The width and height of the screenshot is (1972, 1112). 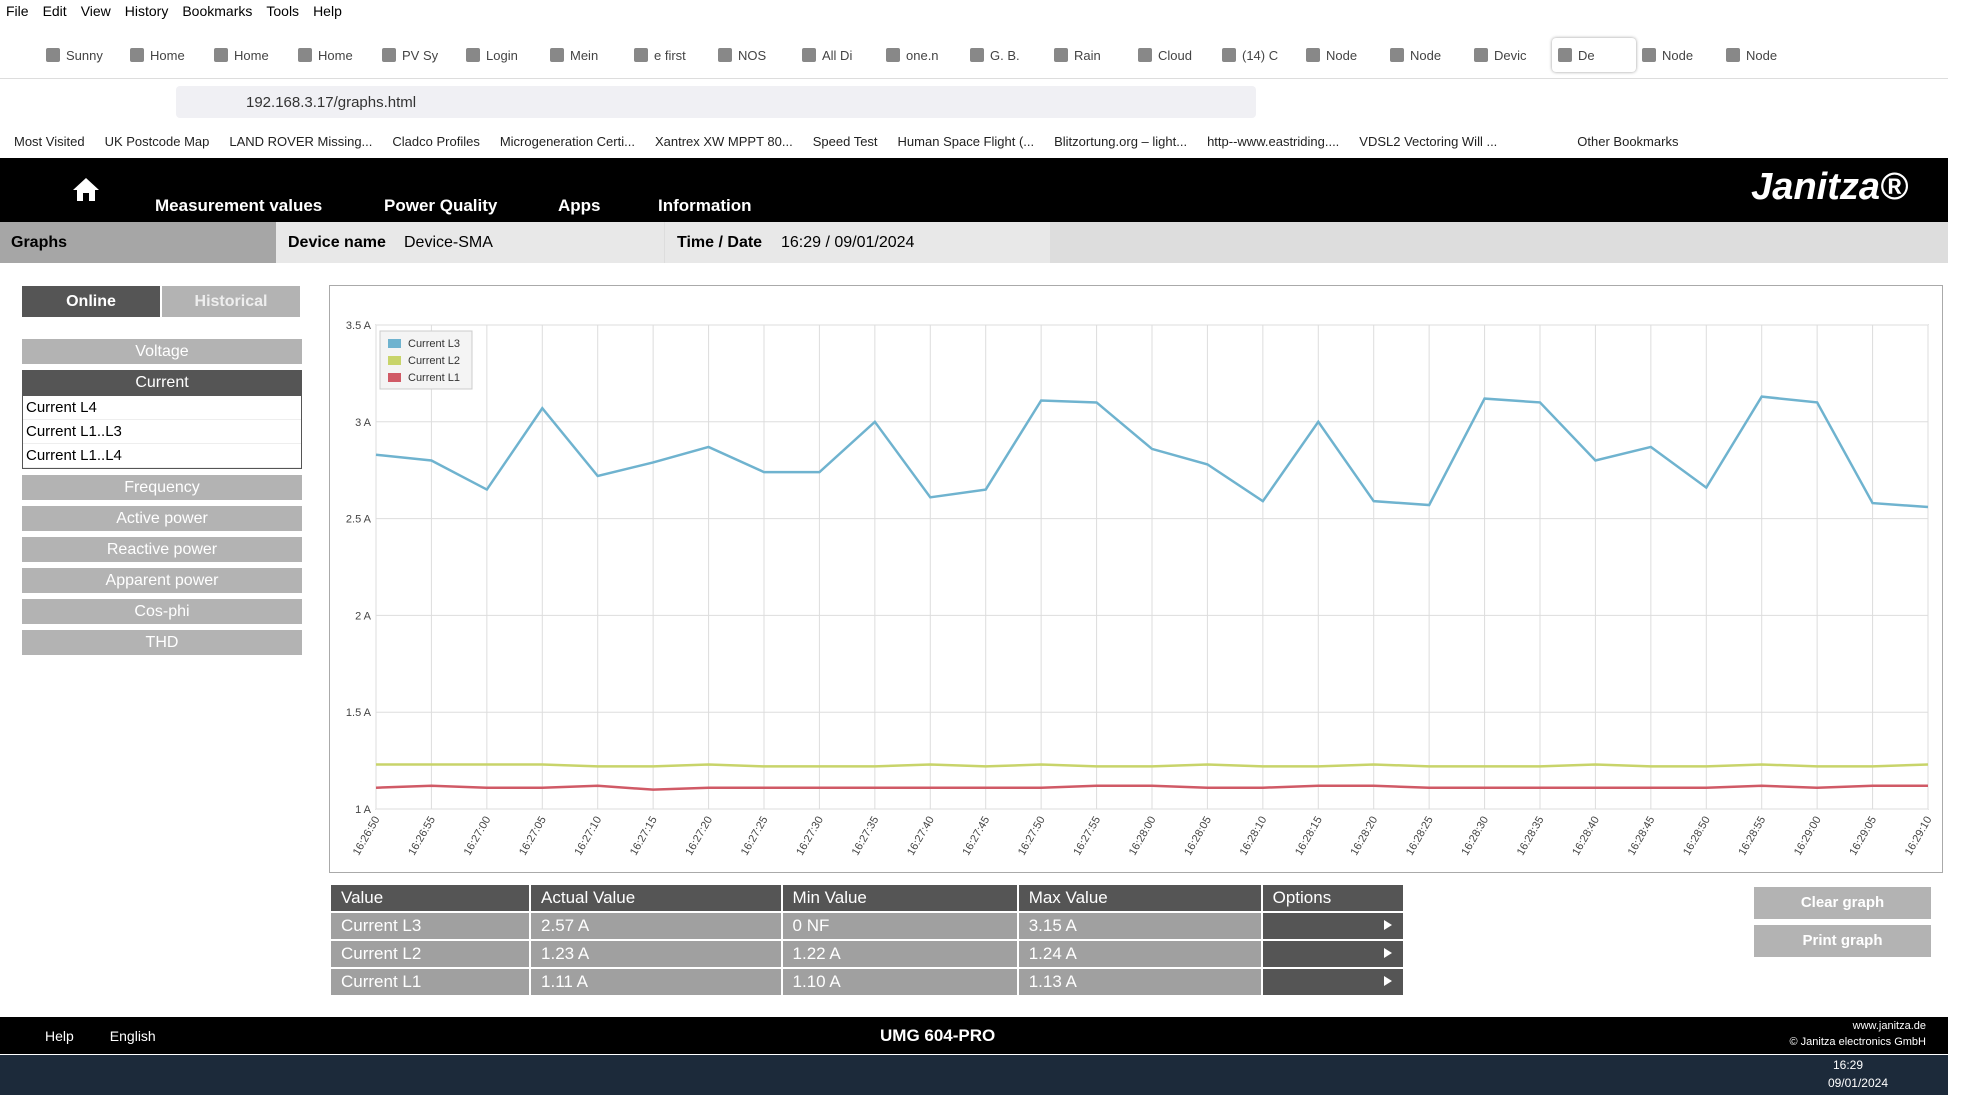 I want to click on header-cell: Min Value, so click(x=899, y=898).